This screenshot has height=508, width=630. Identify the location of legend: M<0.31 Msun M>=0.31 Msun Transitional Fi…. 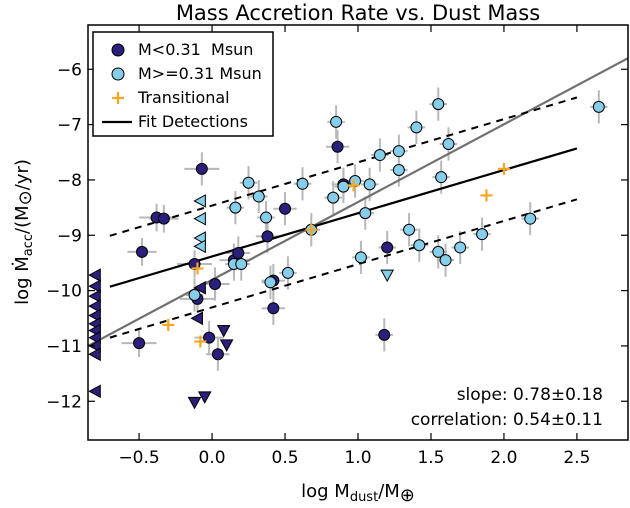
(183, 84).